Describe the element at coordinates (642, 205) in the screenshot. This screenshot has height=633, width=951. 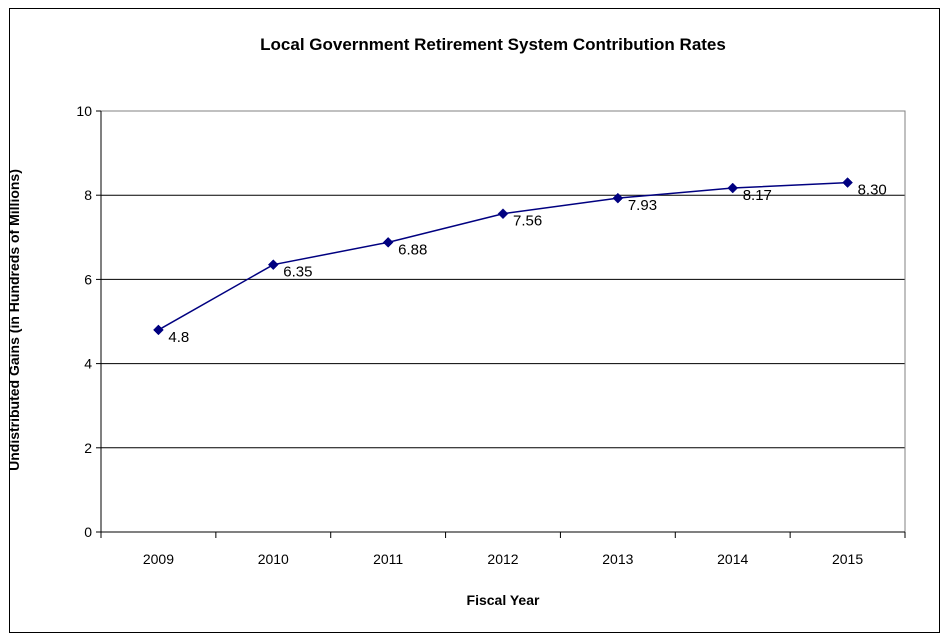
I see `data-value-label: 7.93` at that location.